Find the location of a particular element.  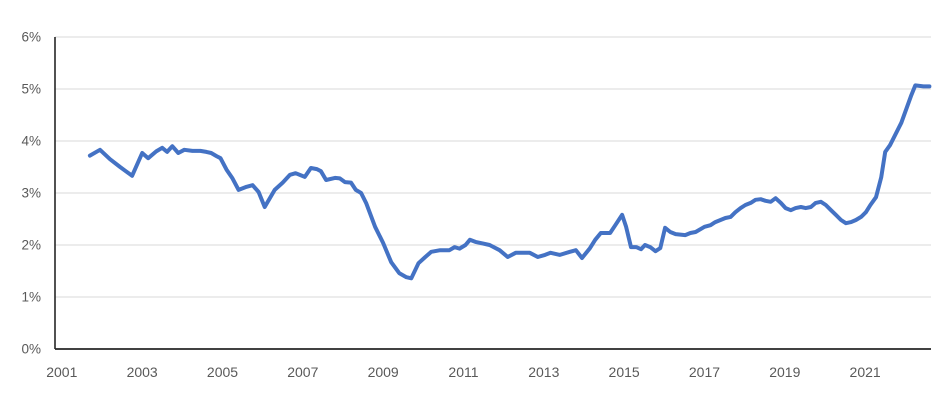

y-tick-label: 5% is located at coordinates (31, 89).